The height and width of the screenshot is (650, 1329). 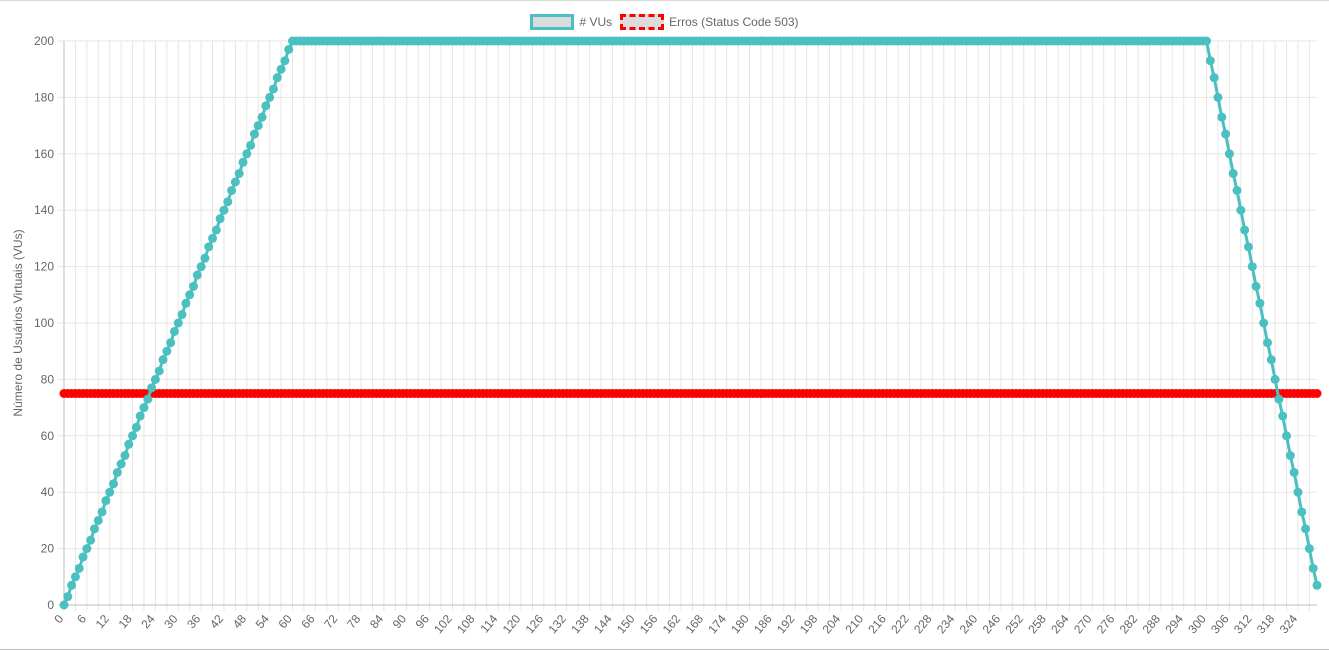 What do you see at coordinates (1266, 624) in the screenshot?
I see `x-tick-label: 318` at bounding box center [1266, 624].